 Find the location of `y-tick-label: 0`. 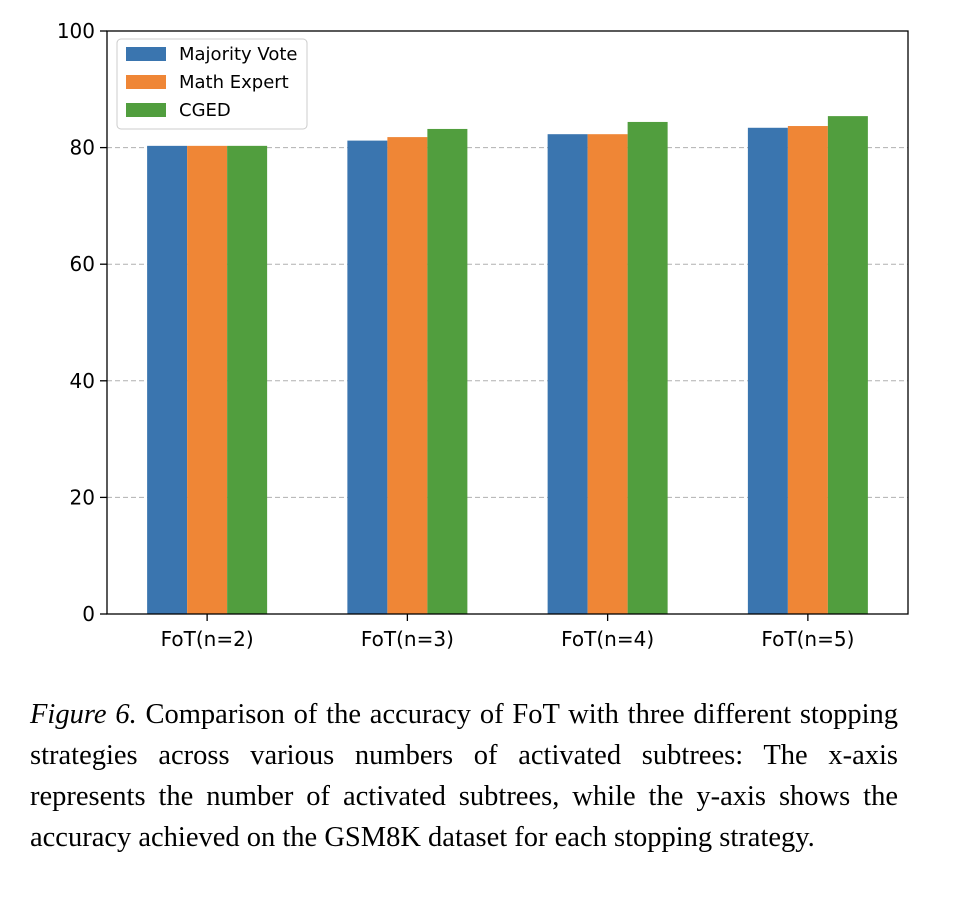

y-tick-label: 0 is located at coordinates (88, 614).